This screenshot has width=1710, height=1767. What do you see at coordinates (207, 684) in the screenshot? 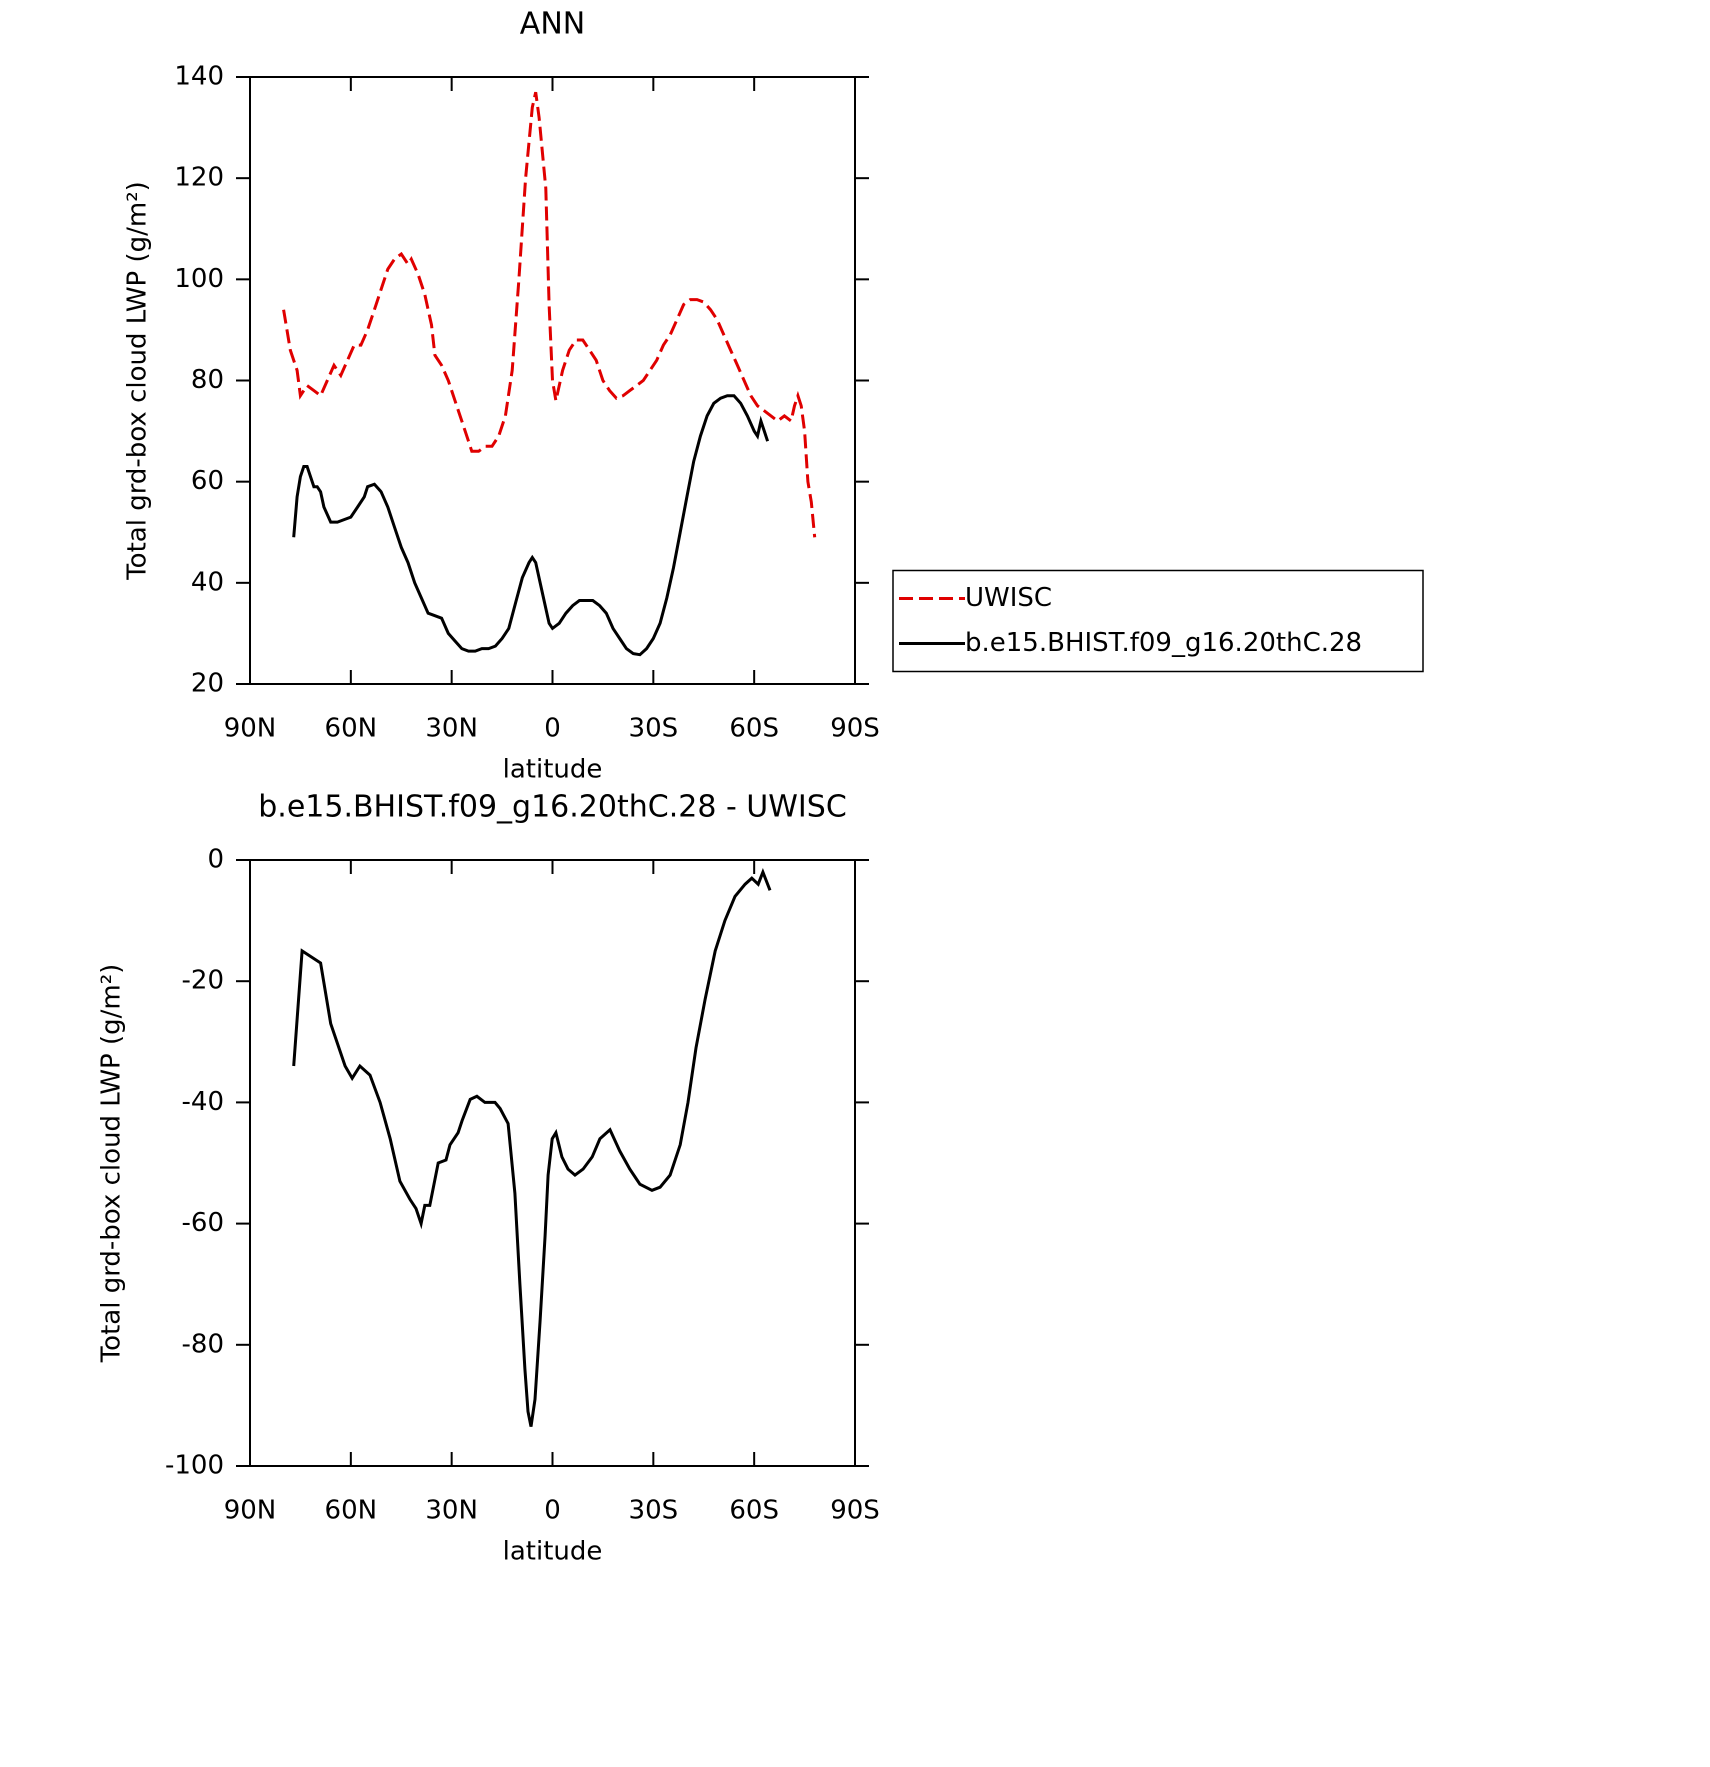
I see `y-tick-label: 20` at bounding box center [207, 684].